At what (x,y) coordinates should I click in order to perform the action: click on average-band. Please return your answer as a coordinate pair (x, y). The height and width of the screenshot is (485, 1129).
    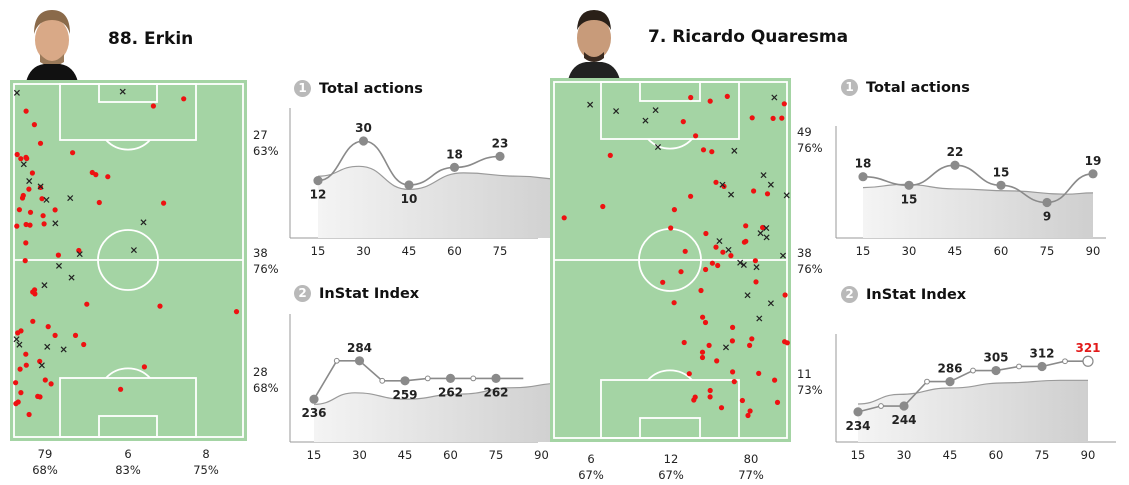
    Looking at the image, I should click on (978, 211).